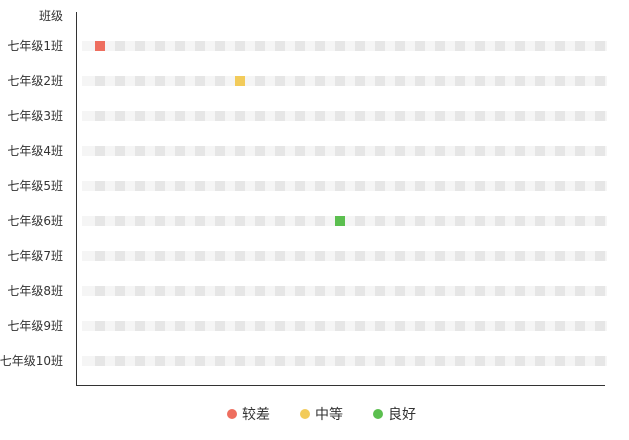 The image size is (629, 440). Describe the element at coordinates (35, 81) in the screenshot. I see `y-tick-label: 七年级2班` at that location.